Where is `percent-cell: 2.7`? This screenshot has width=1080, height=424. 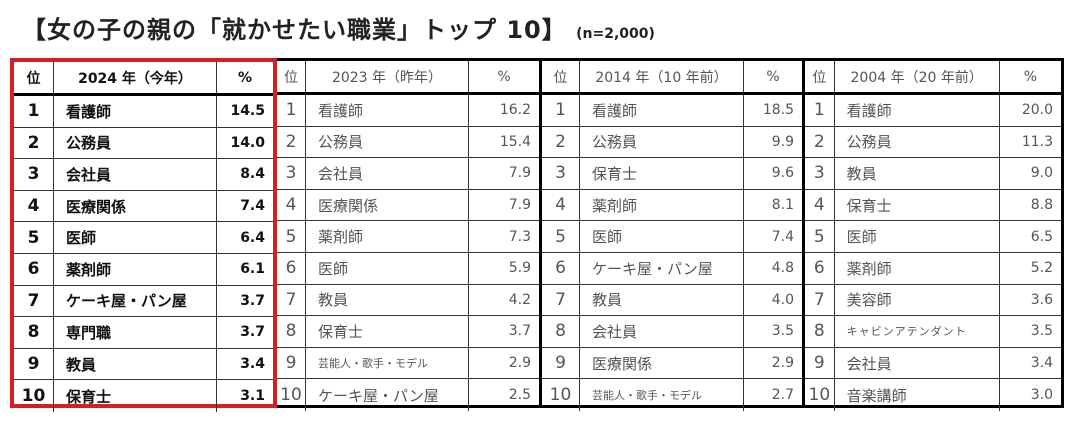
percent-cell: 2.7 is located at coordinates (782, 395).